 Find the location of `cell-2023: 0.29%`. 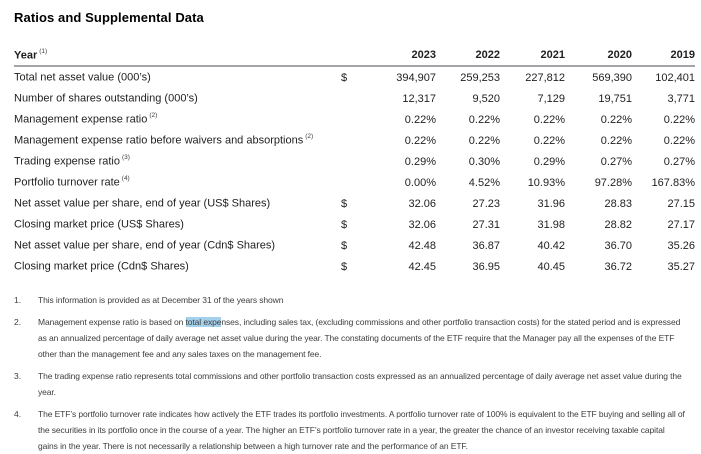

cell-2023: 0.29% is located at coordinates (420, 161).